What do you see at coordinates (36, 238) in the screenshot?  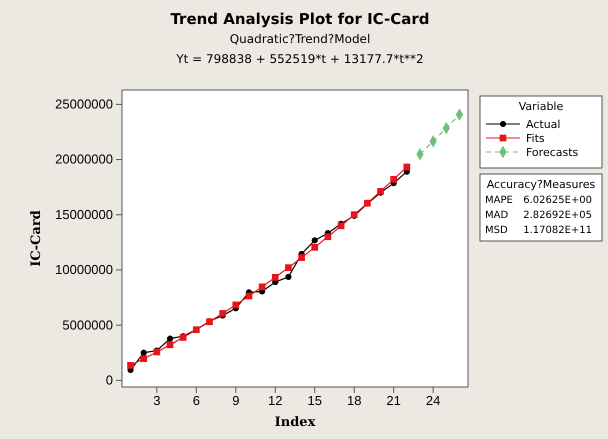 I see `y-axis-title: IC-Card` at bounding box center [36, 238].